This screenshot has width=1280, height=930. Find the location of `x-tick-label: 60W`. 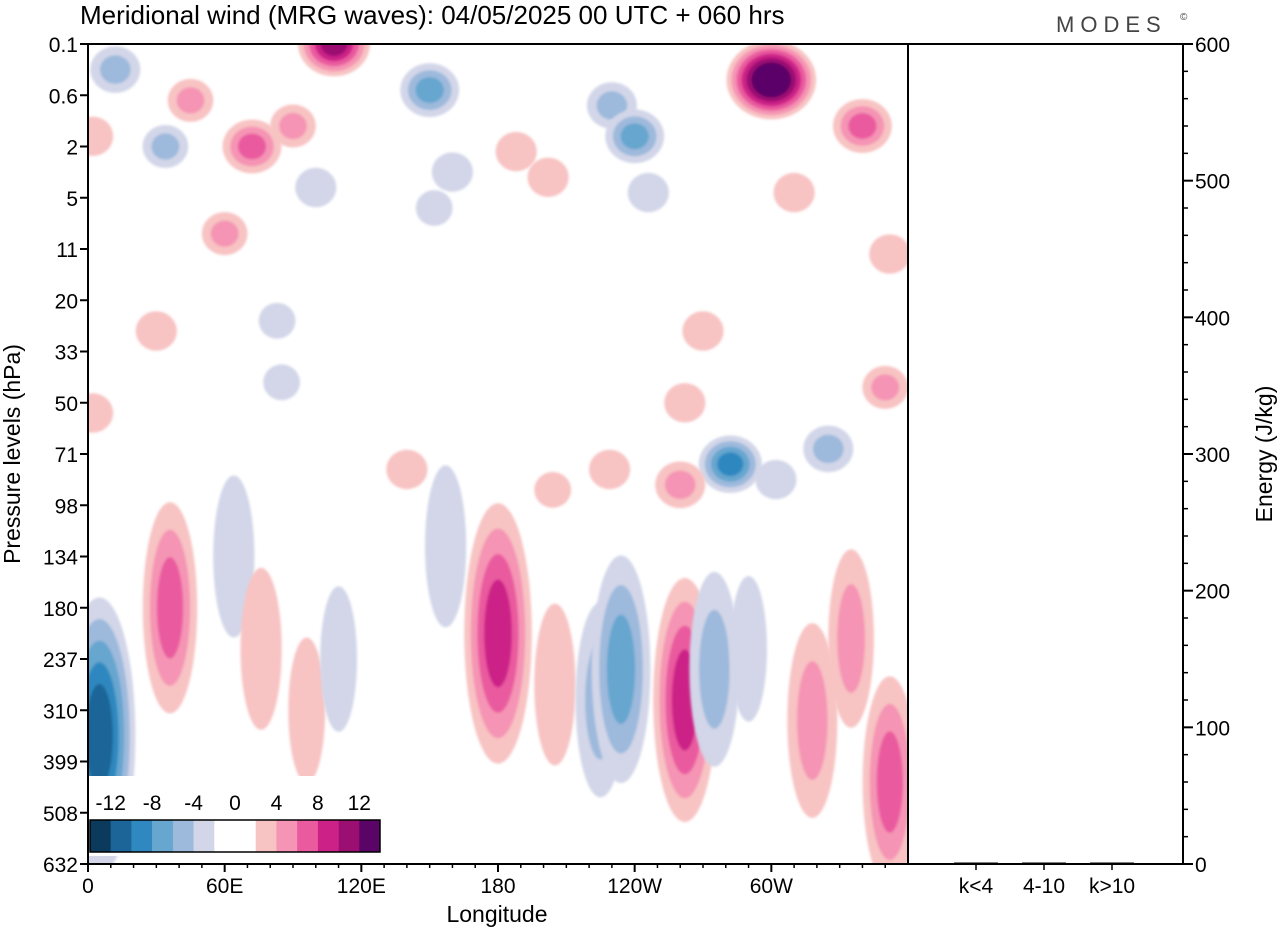

x-tick-label: 60W is located at coordinates (771, 886).